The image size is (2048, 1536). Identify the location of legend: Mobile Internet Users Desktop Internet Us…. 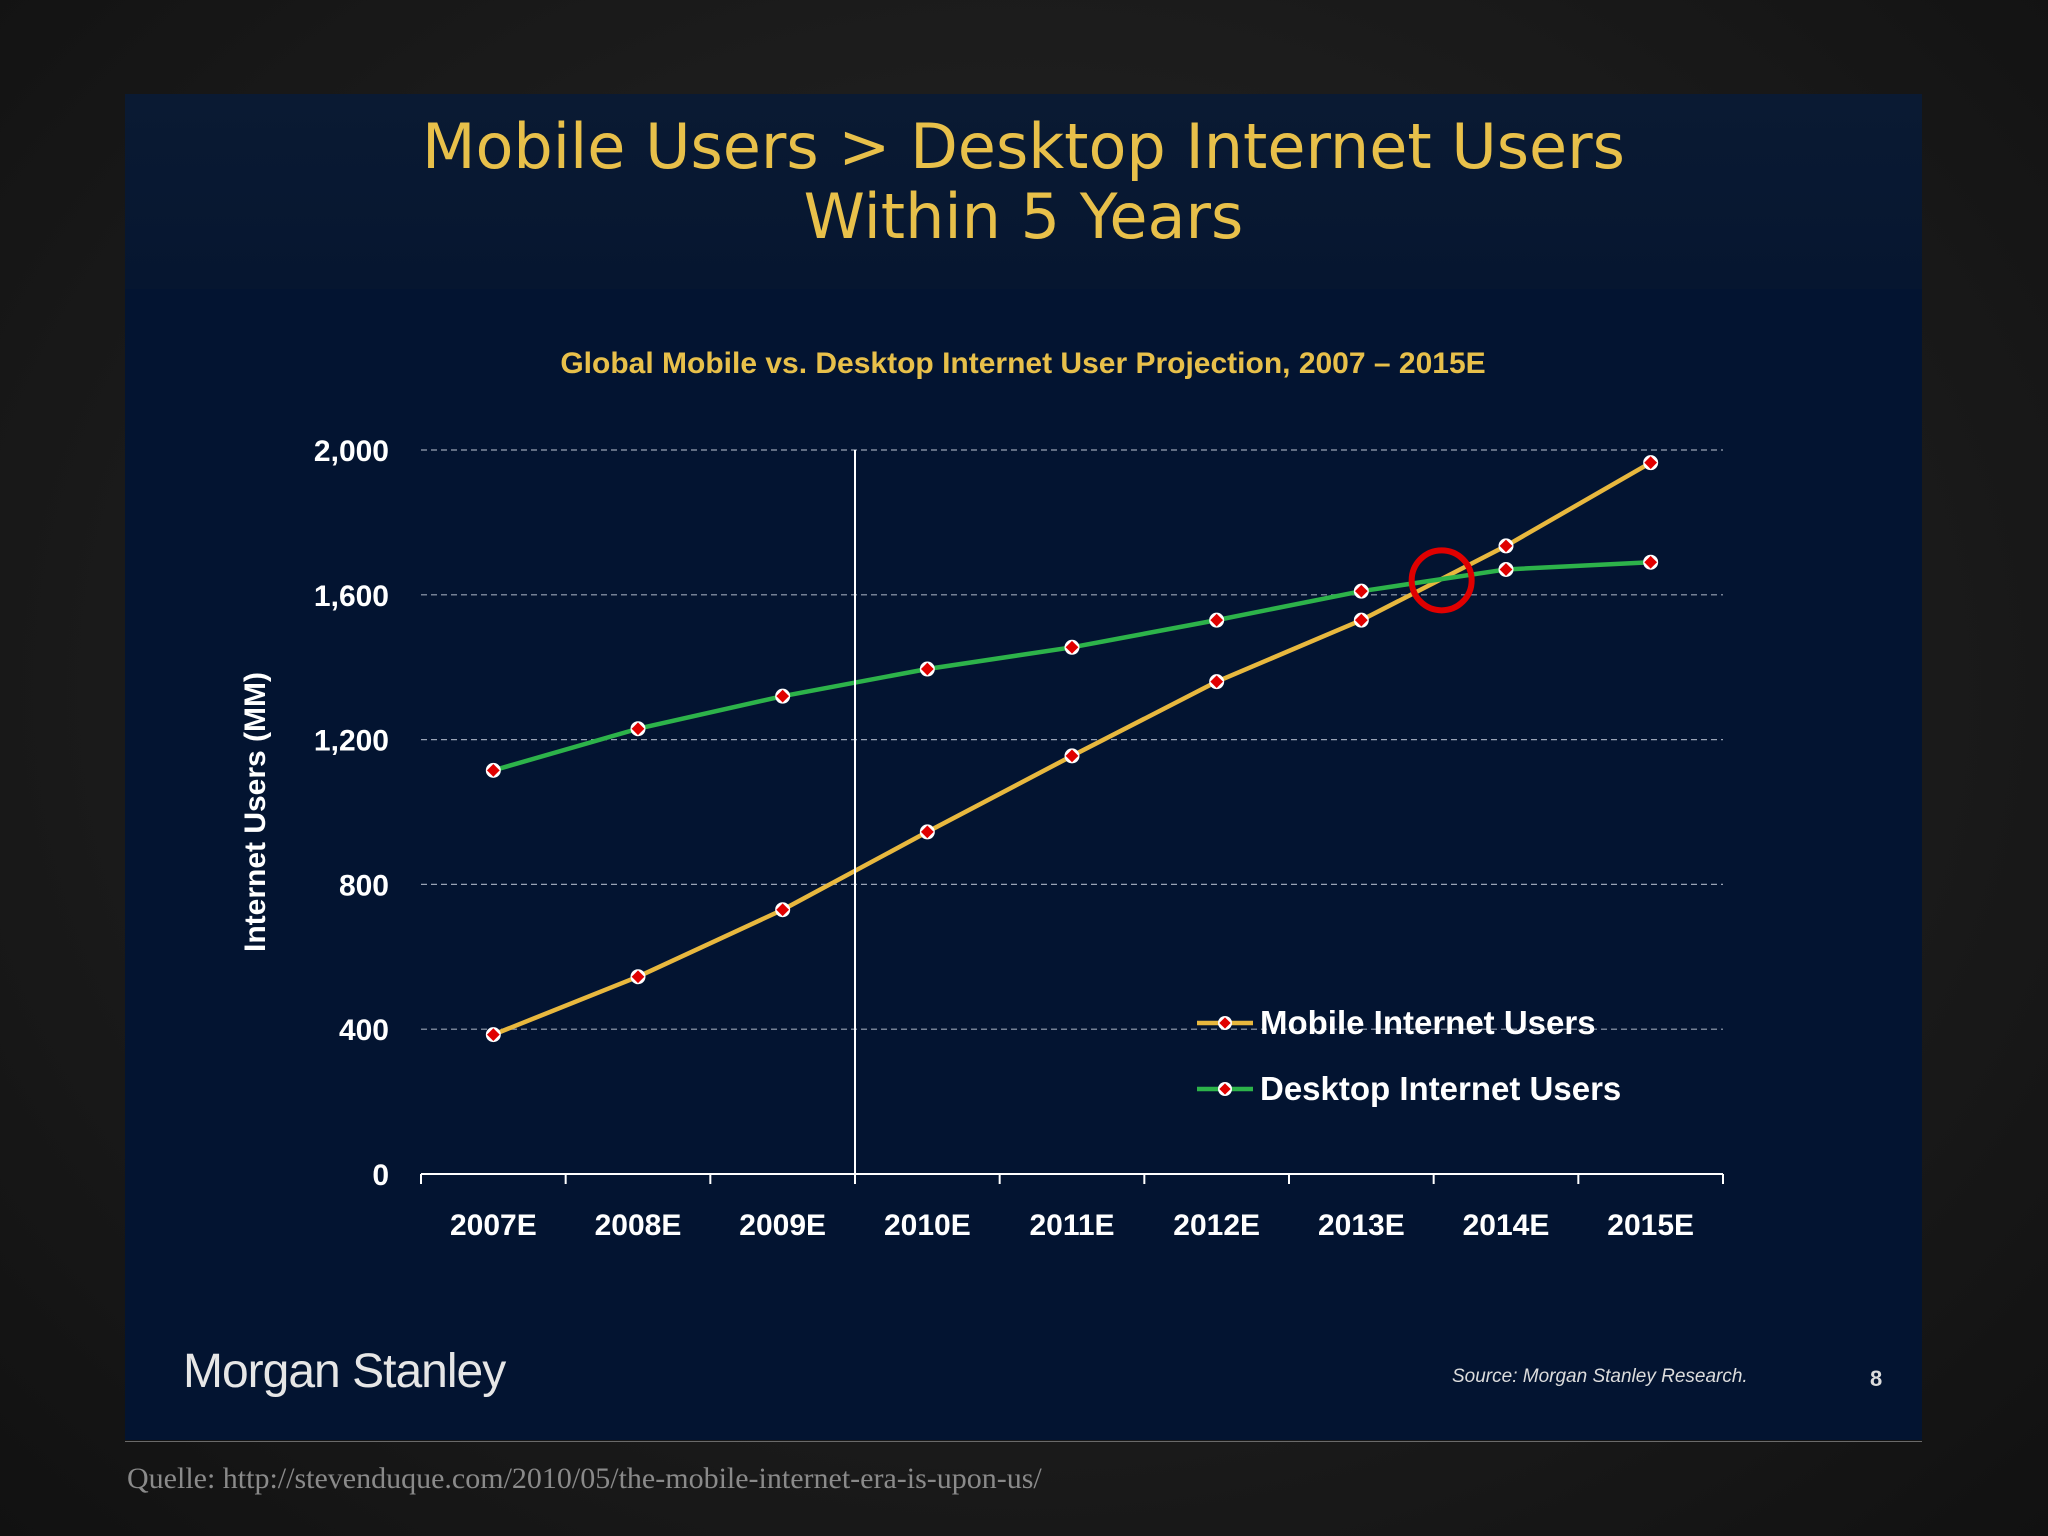
(1409, 1055).